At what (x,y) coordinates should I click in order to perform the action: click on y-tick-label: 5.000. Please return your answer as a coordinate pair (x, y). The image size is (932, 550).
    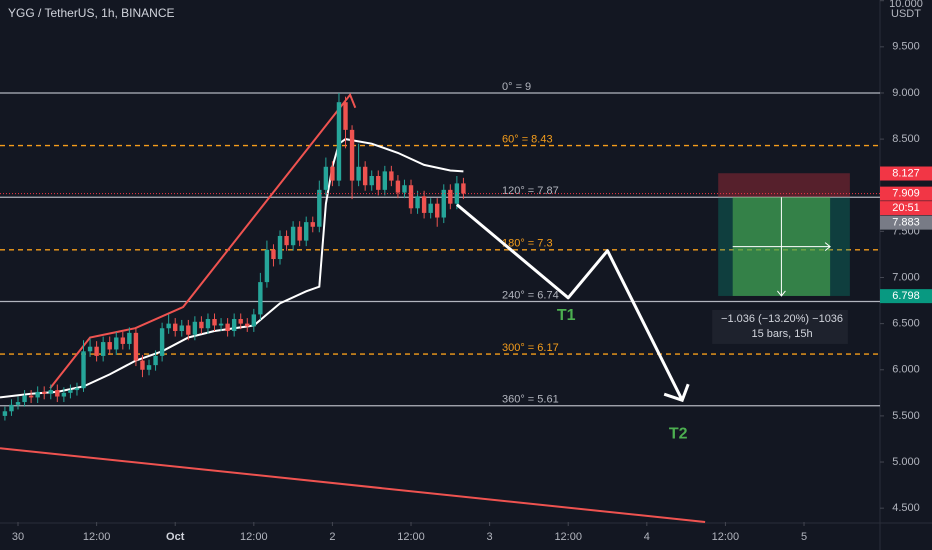
    Looking at the image, I should click on (906, 462).